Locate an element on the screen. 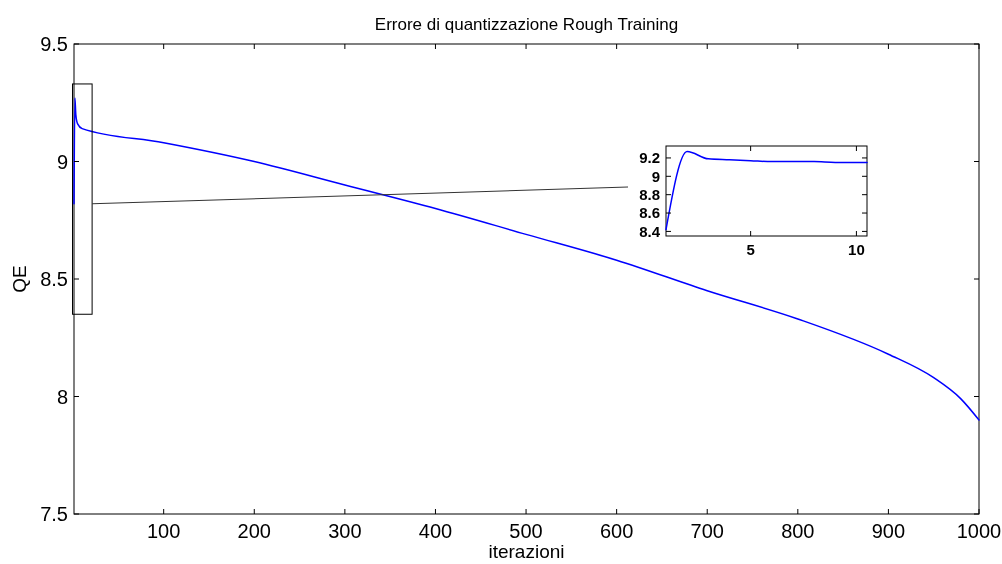 This screenshot has height=564, width=1002. y-tick-label: 9.2 is located at coordinates (649, 158).